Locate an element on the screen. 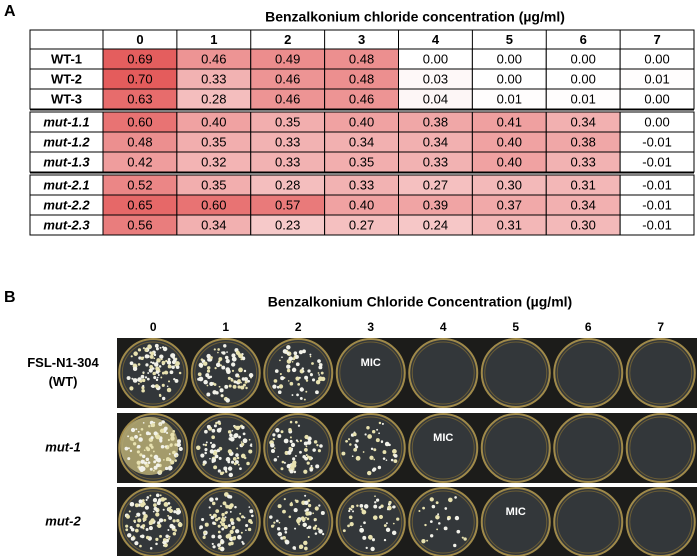 The image size is (700, 556). column-label: 7 is located at coordinates (660, 327).